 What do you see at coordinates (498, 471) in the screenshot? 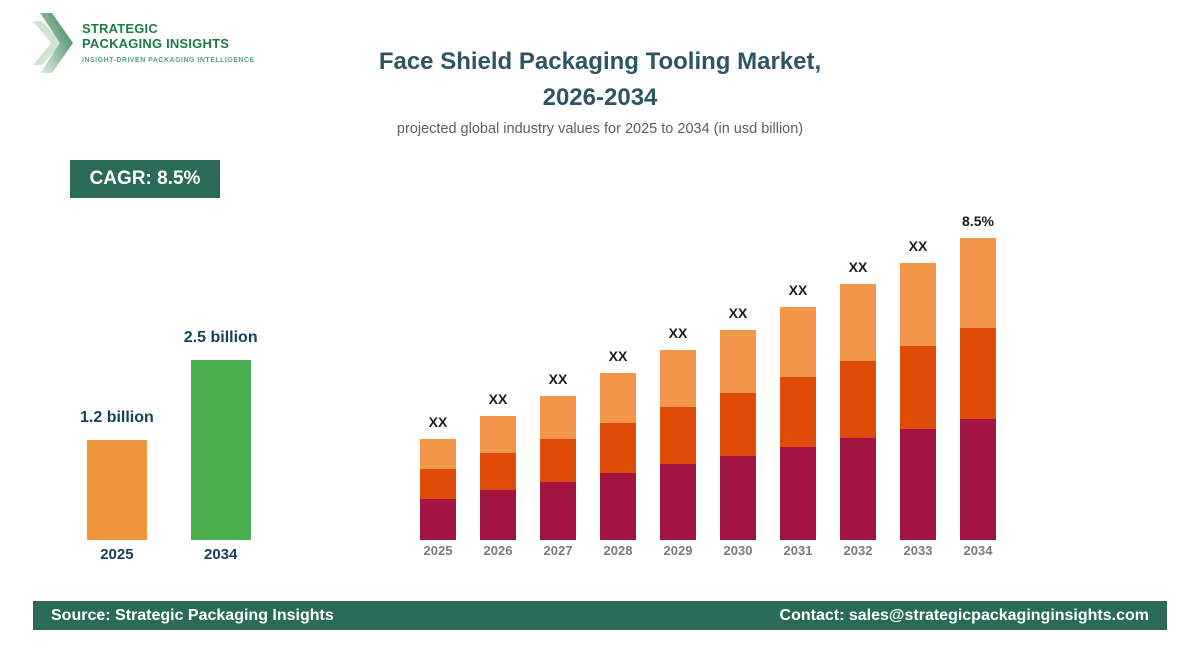
I see `bar-2026-segment-middle` at bounding box center [498, 471].